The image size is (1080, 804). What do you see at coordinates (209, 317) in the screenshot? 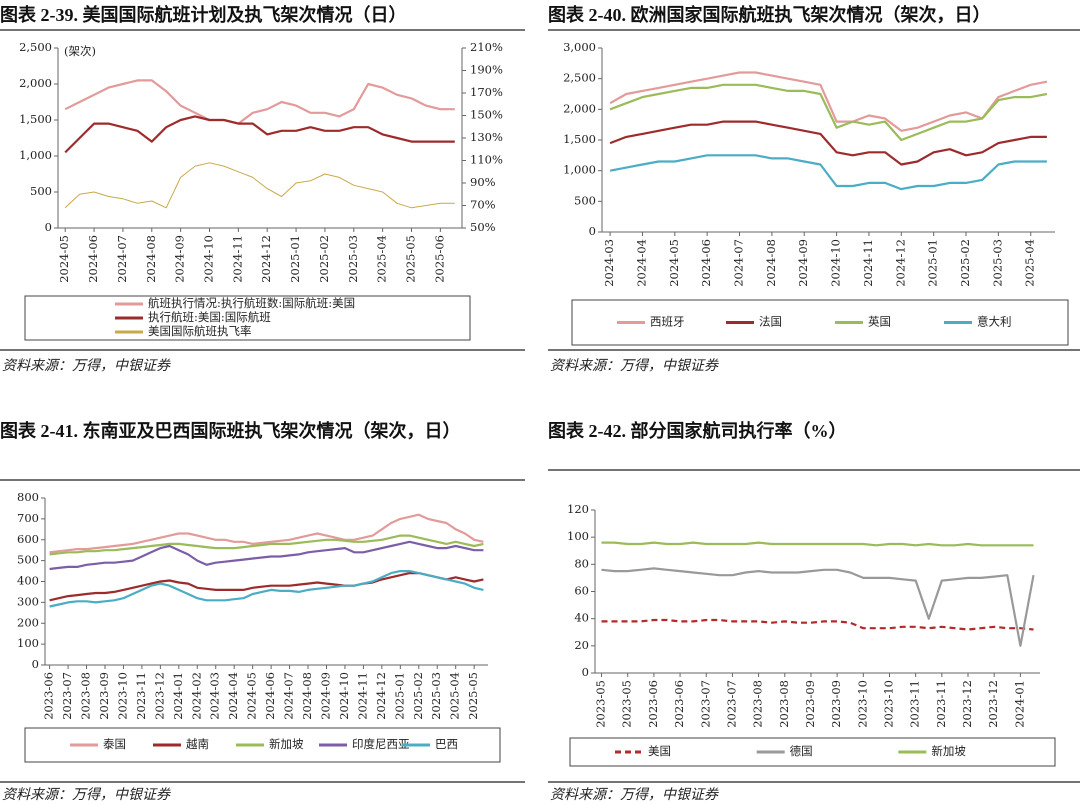
I see `legend-label: 执行航班:美国:国际航班` at bounding box center [209, 317].